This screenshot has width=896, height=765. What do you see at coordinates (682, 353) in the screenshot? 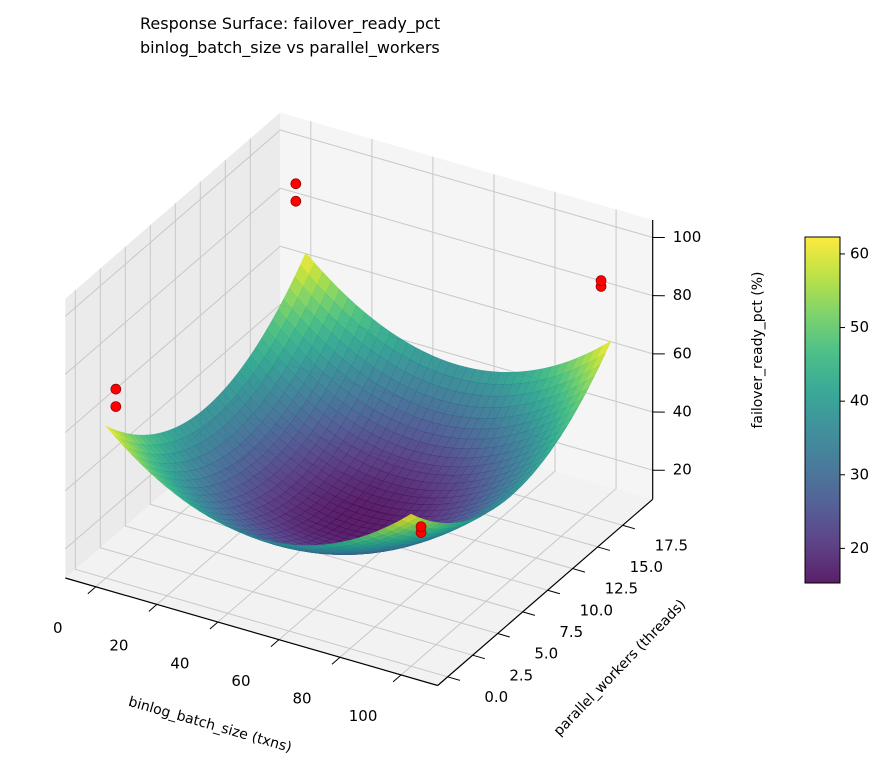
I see `z-tick-label: 60` at bounding box center [682, 353].